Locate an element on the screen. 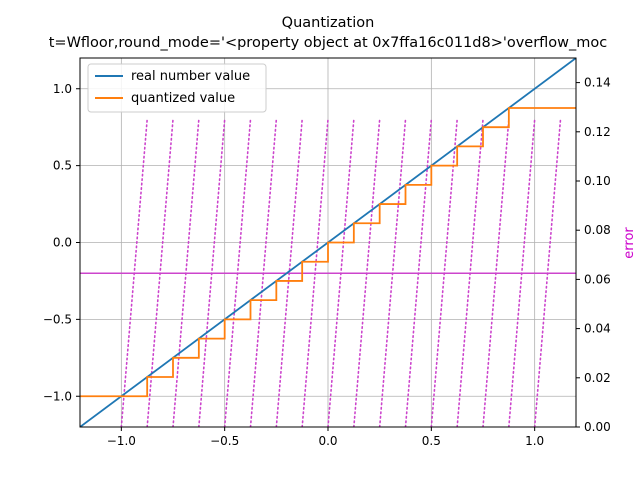  x-tick-label: −1.0 is located at coordinates (121, 441).